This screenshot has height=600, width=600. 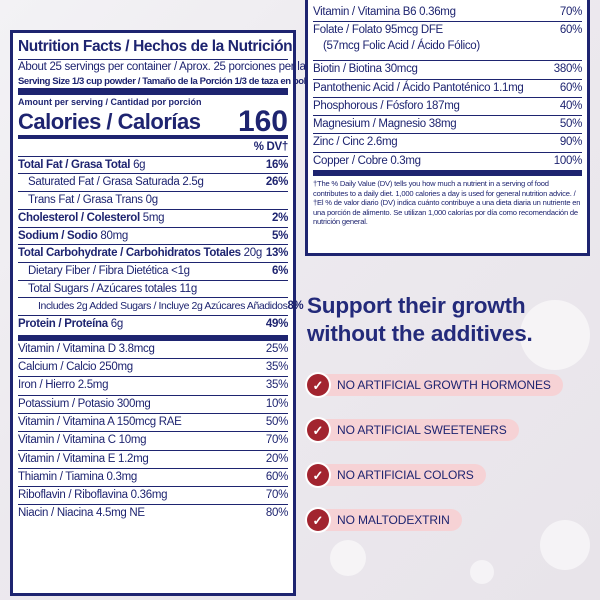 What do you see at coordinates (447, 69) in the screenshot?
I see `vitamin-row: Biotin / Biotina 30mcg 380%` at bounding box center [447, 69].